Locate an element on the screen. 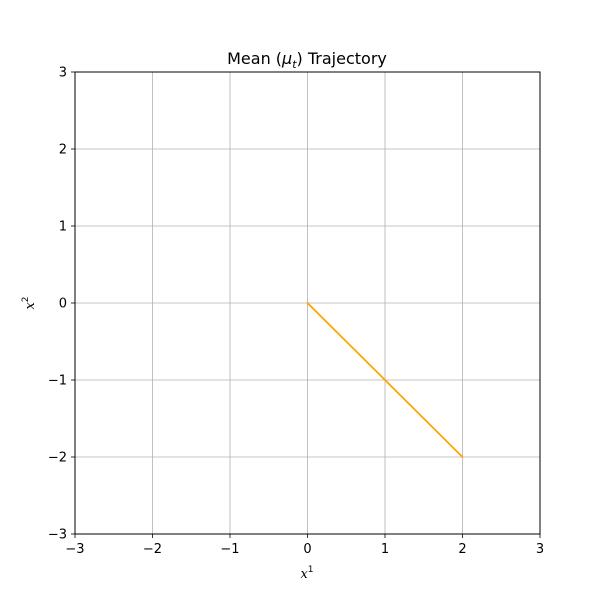 The height and width of the screenshot is (600, 600). title-suffix: ) Trajectory is located at coordinates (342, 58).